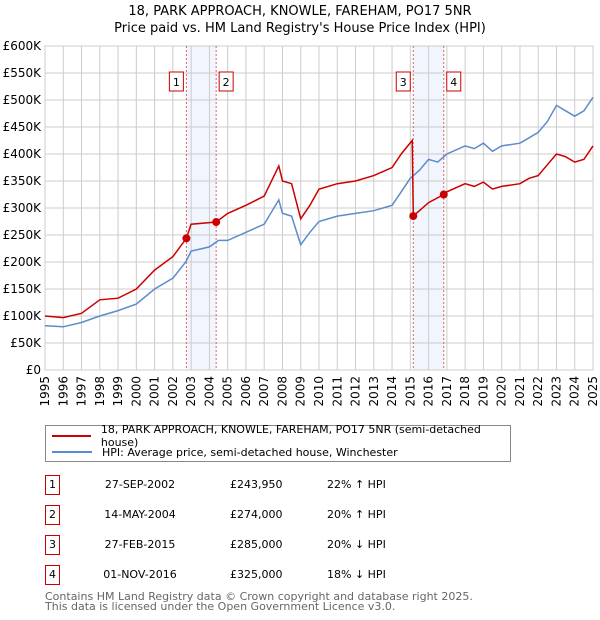 This screenshot has width=600, height=620. I want to click on x-tick-label: 2021, so click(520, 391).